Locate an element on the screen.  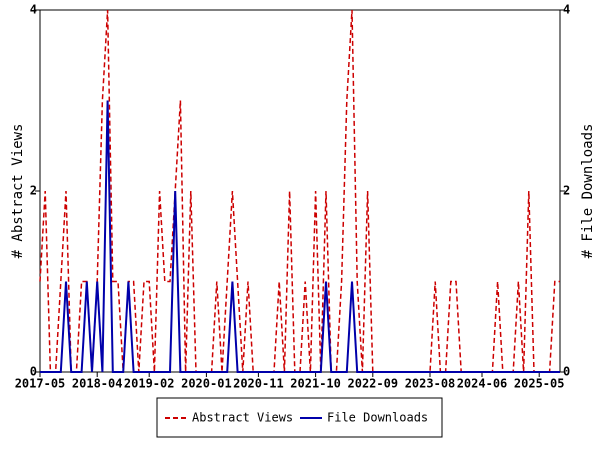
y2-tick-label: 0 is located at coordinates (566, 372).